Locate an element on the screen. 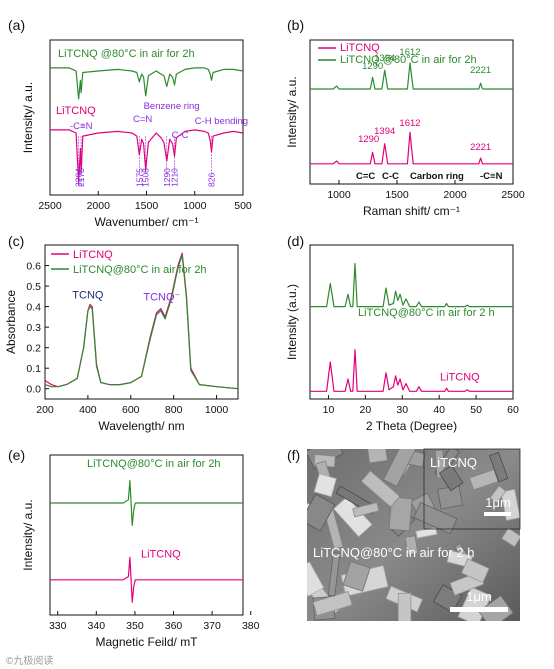 This screenshot has width=554, height=669. group-label: Benzene ring is located at coordinates (172, 106).